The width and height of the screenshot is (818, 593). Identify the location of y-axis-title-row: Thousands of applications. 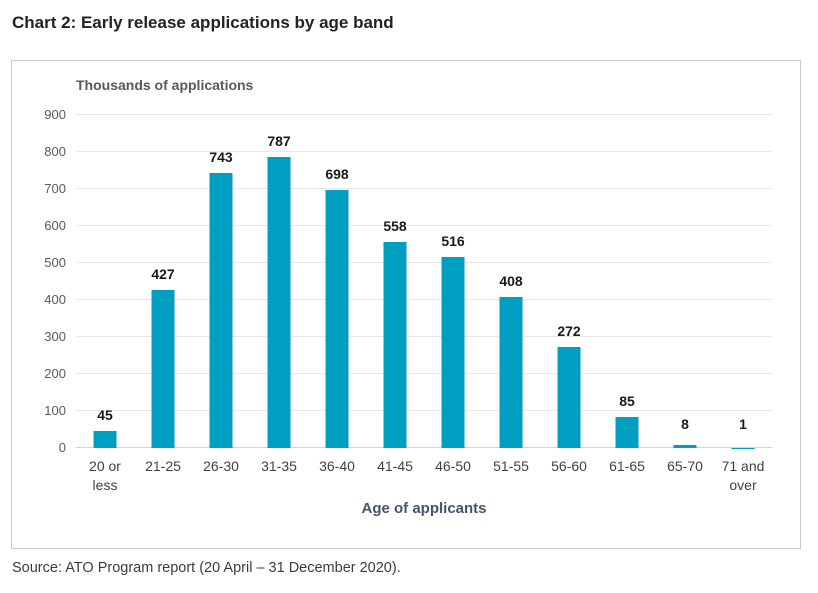
(398, 87).